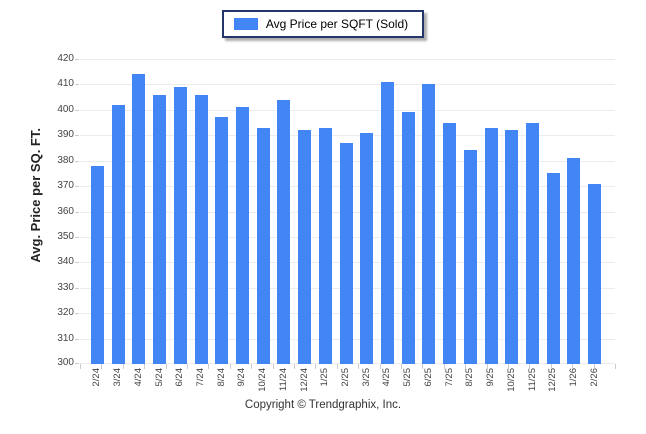 Image resolution: width=646 pixels, height=434 pixels. Describe the element at coordinates (387, 377) in the screenshot. I see `x-tick-label: 4/25` at that location.